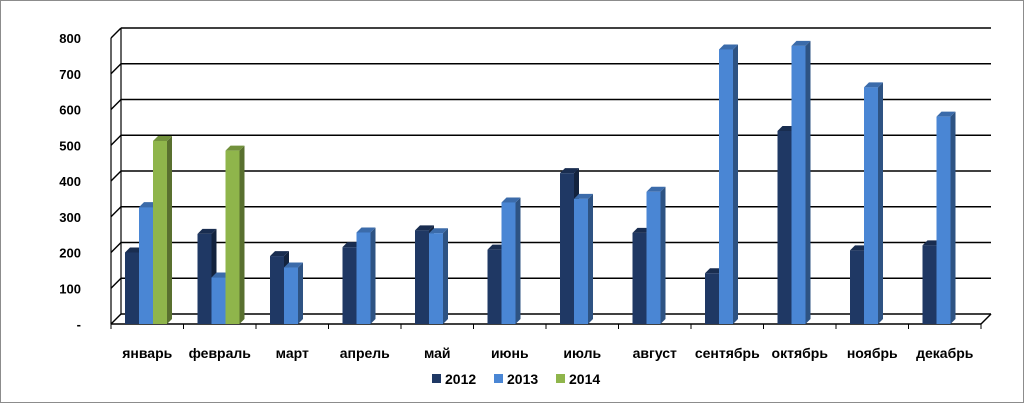  I want to click on y-tick-label: 700, so click(70, 74).